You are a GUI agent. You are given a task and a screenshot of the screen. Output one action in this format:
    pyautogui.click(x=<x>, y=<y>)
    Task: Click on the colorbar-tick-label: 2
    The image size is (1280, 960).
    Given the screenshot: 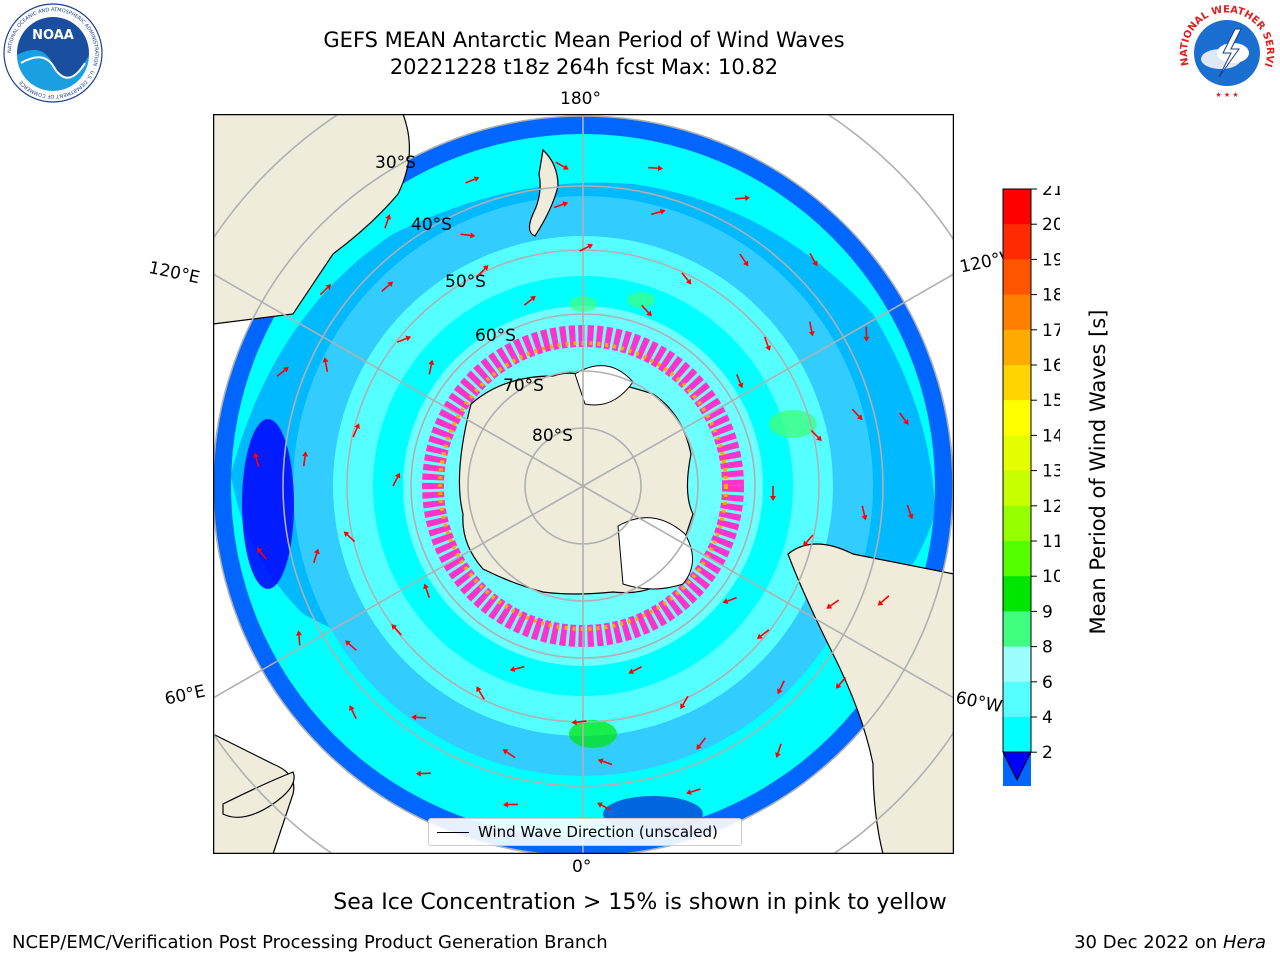 What is the action you would take?
    pyautogui.click(x=1047, y=753)
    